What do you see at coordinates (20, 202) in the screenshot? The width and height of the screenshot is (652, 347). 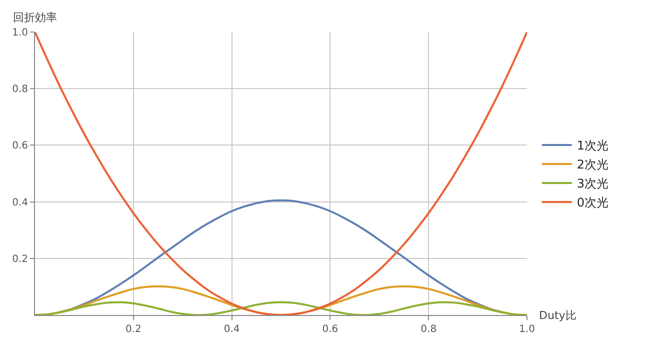 I see `y-tick-label: 0.4` at bounding box center [20, 202].